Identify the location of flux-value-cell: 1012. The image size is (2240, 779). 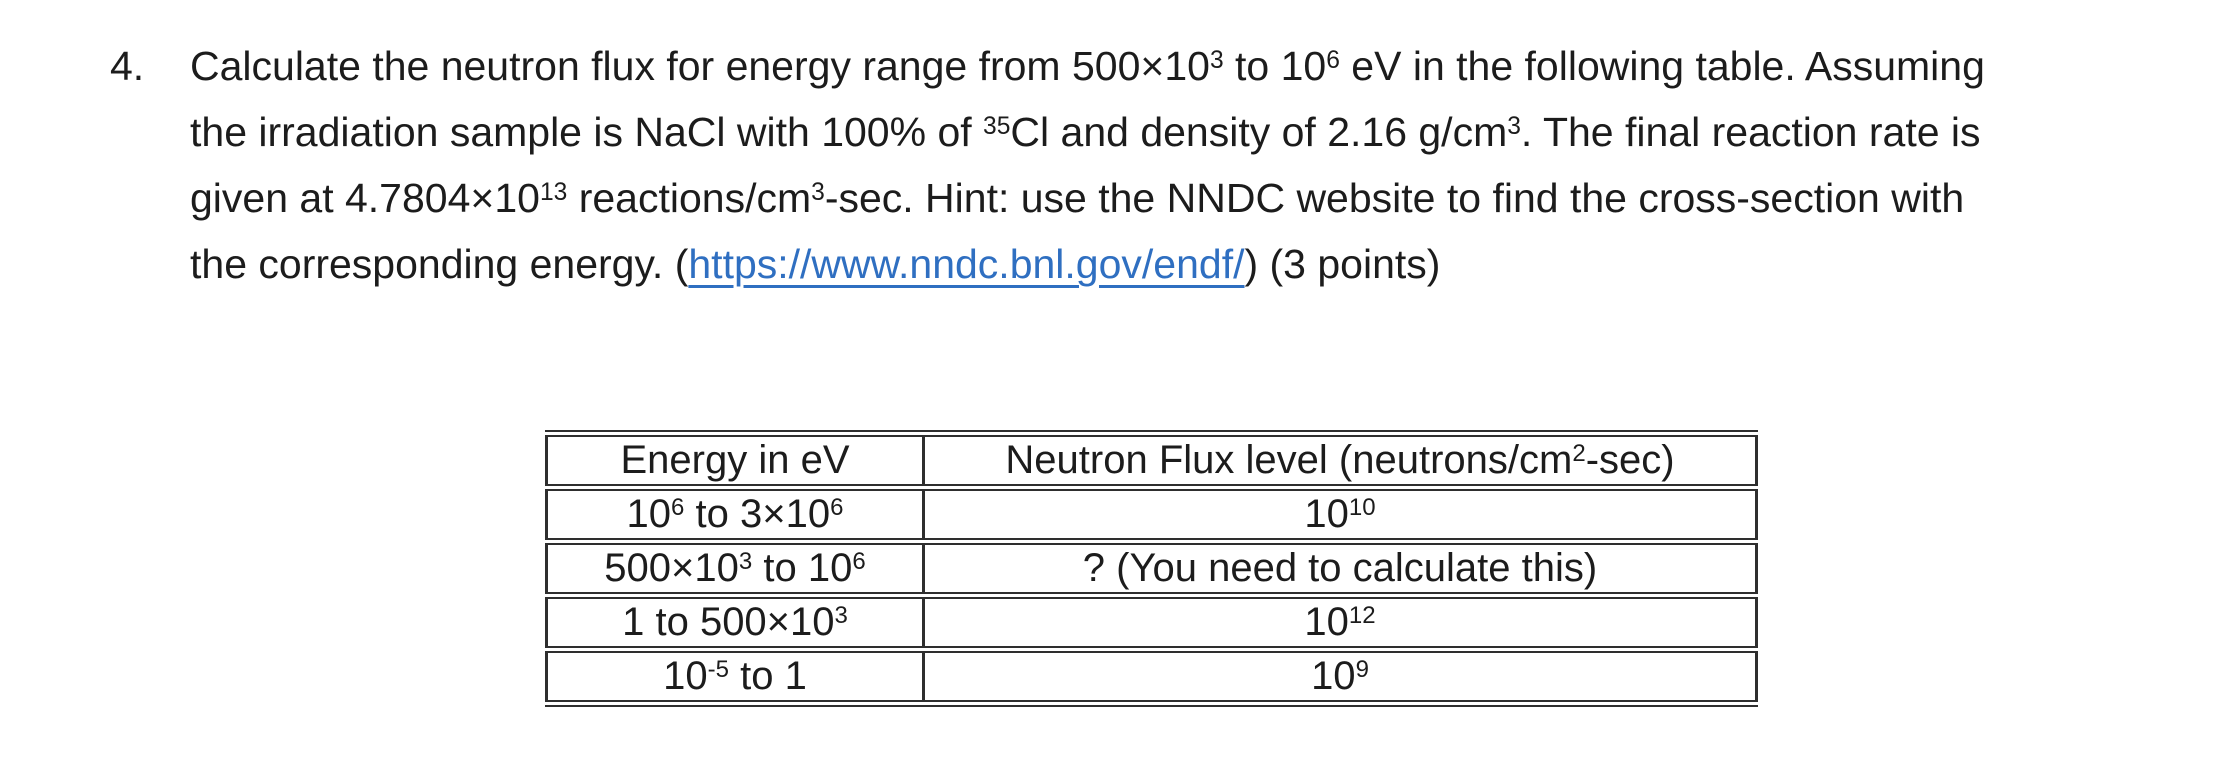
(1340, 622).